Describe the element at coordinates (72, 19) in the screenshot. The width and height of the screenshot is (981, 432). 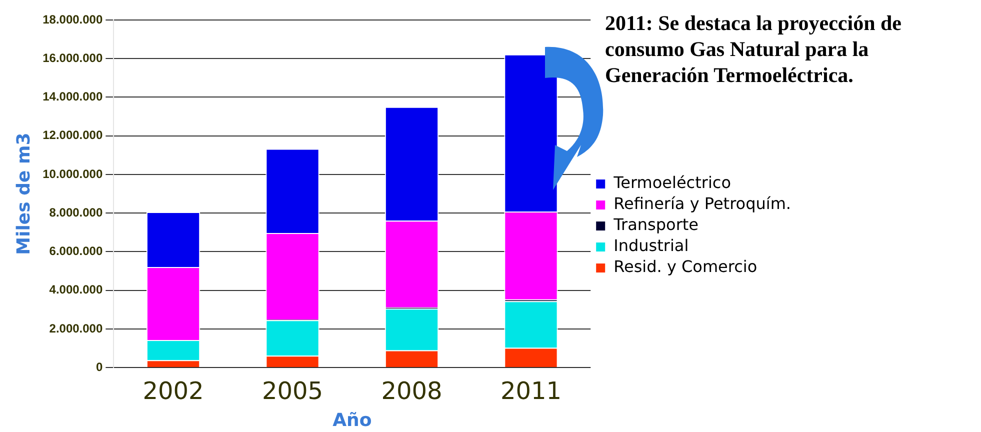
I see `y-tick-label: 18.000.000` at that location.